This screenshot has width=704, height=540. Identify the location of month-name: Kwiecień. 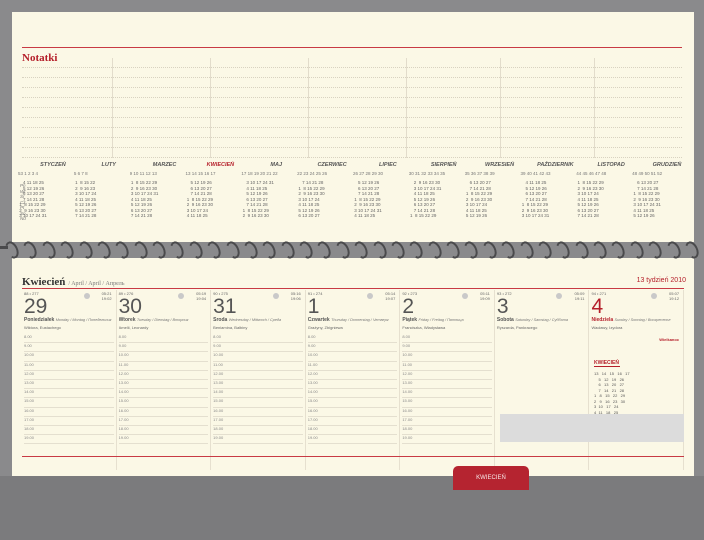
(44, 282).